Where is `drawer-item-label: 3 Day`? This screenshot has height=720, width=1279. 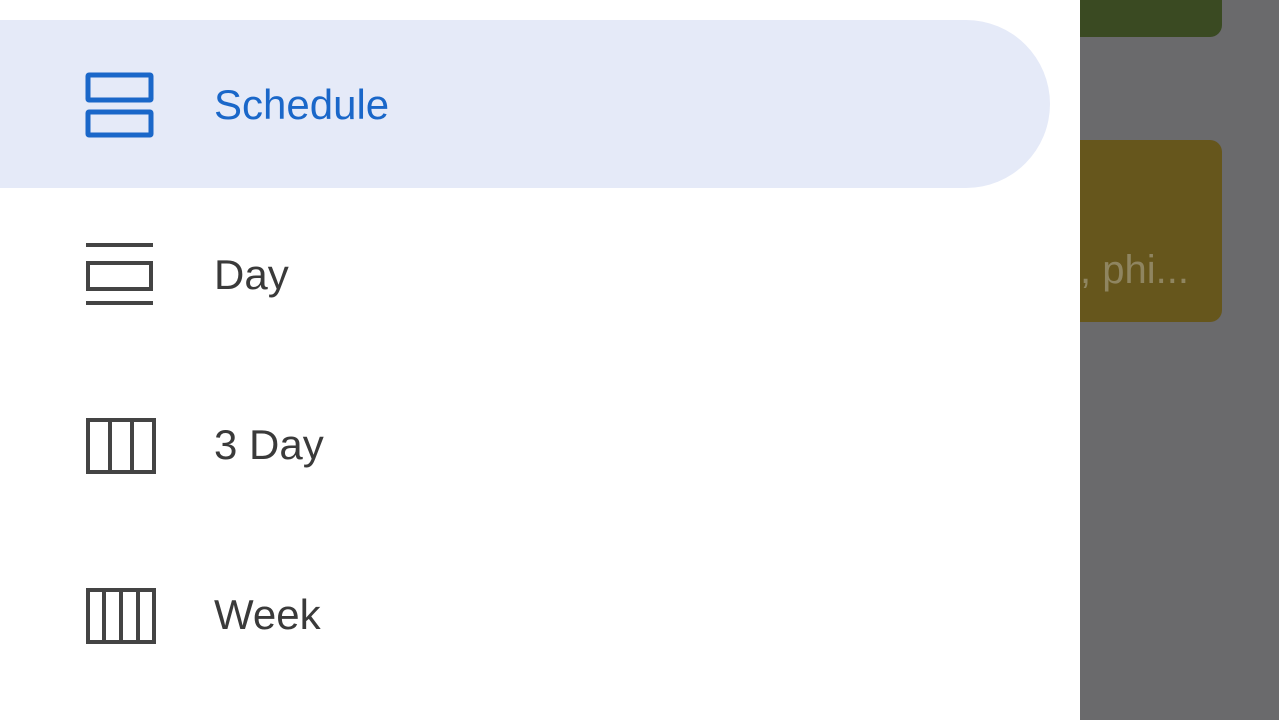
drawer-item-label: 3 Day is located at coordinates (269, 444).